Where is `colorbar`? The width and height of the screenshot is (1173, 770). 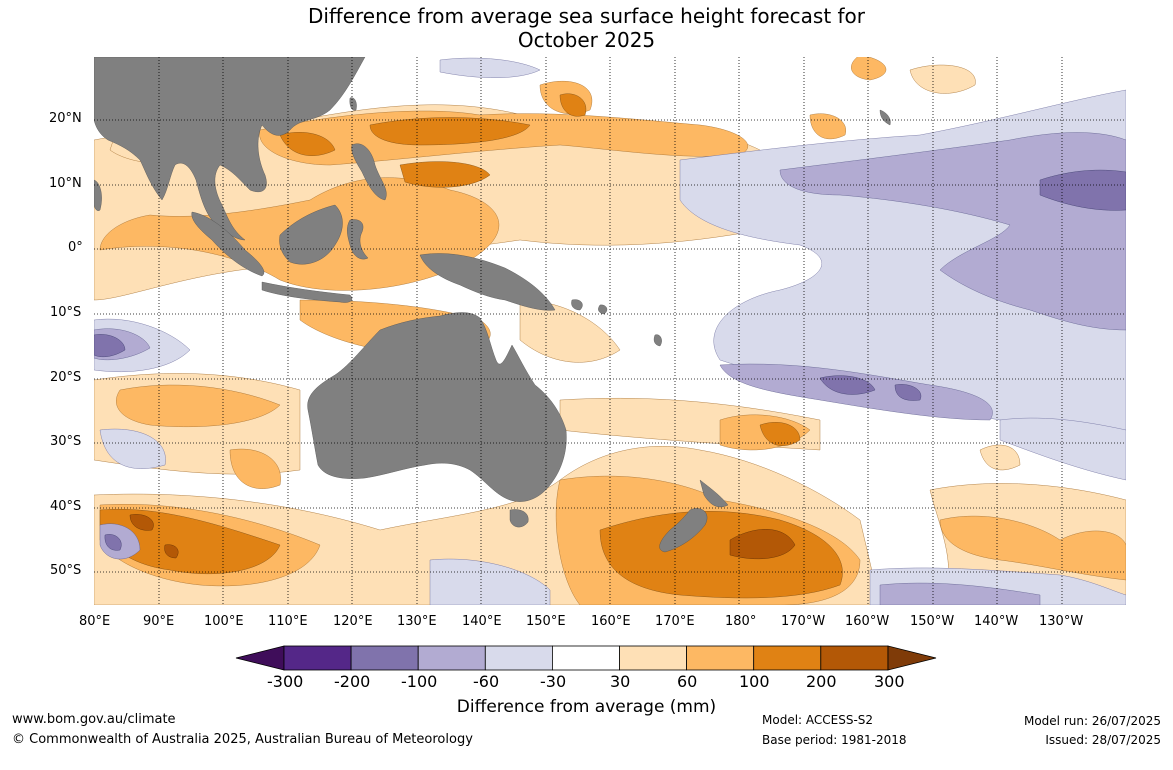
colorbar is located at coordinates (586, 658).